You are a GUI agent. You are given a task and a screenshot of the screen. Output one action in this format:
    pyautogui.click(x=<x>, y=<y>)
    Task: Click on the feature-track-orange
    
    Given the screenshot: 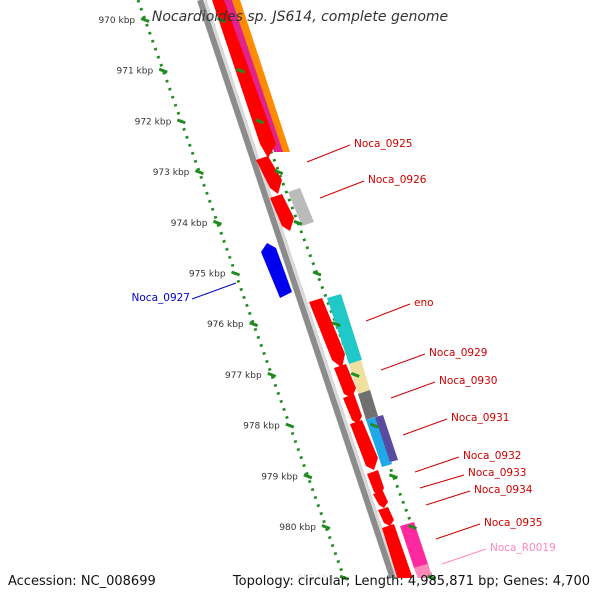 What is the action you would take?
    pyautogui.click(x=261, y=76)
    